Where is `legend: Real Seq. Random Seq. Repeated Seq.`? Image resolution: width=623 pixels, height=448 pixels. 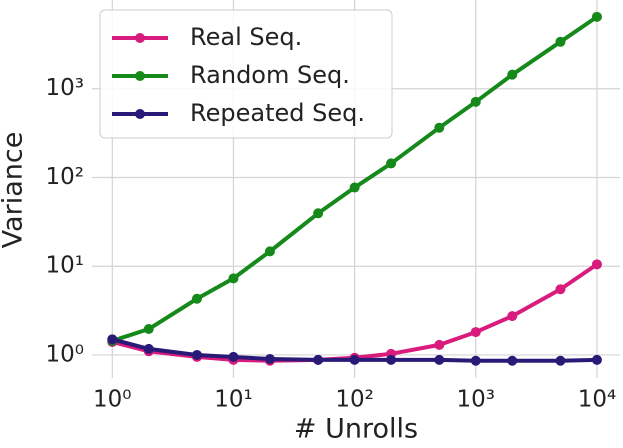 legend: Real Seq. Random Seq. Repeated Seq. is located at coordinates (246, 74).